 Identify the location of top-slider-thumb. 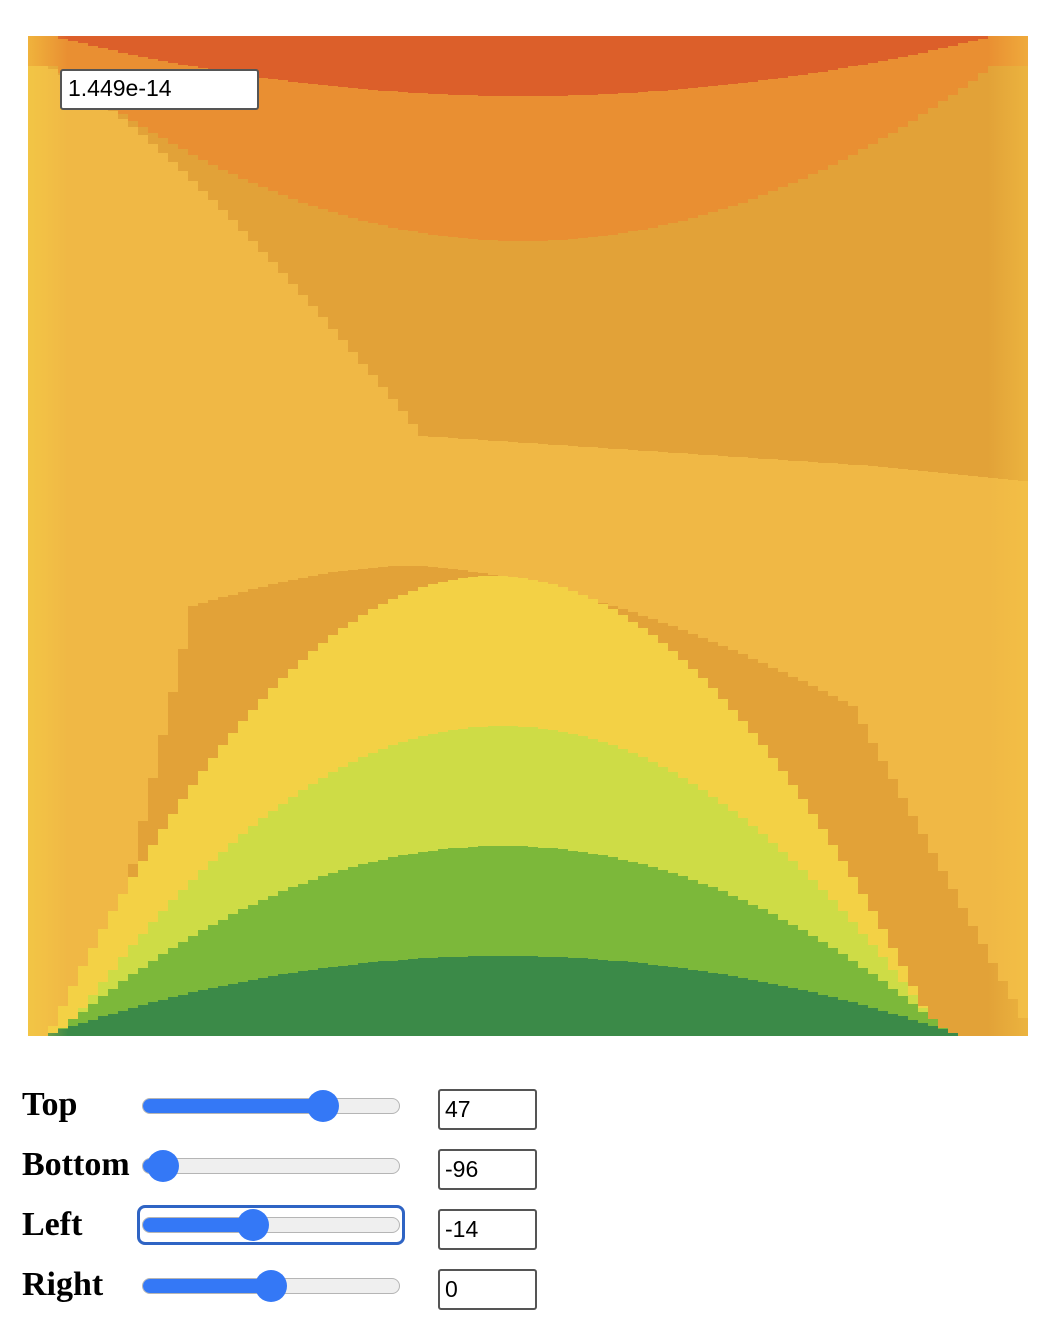
(322, 1106).